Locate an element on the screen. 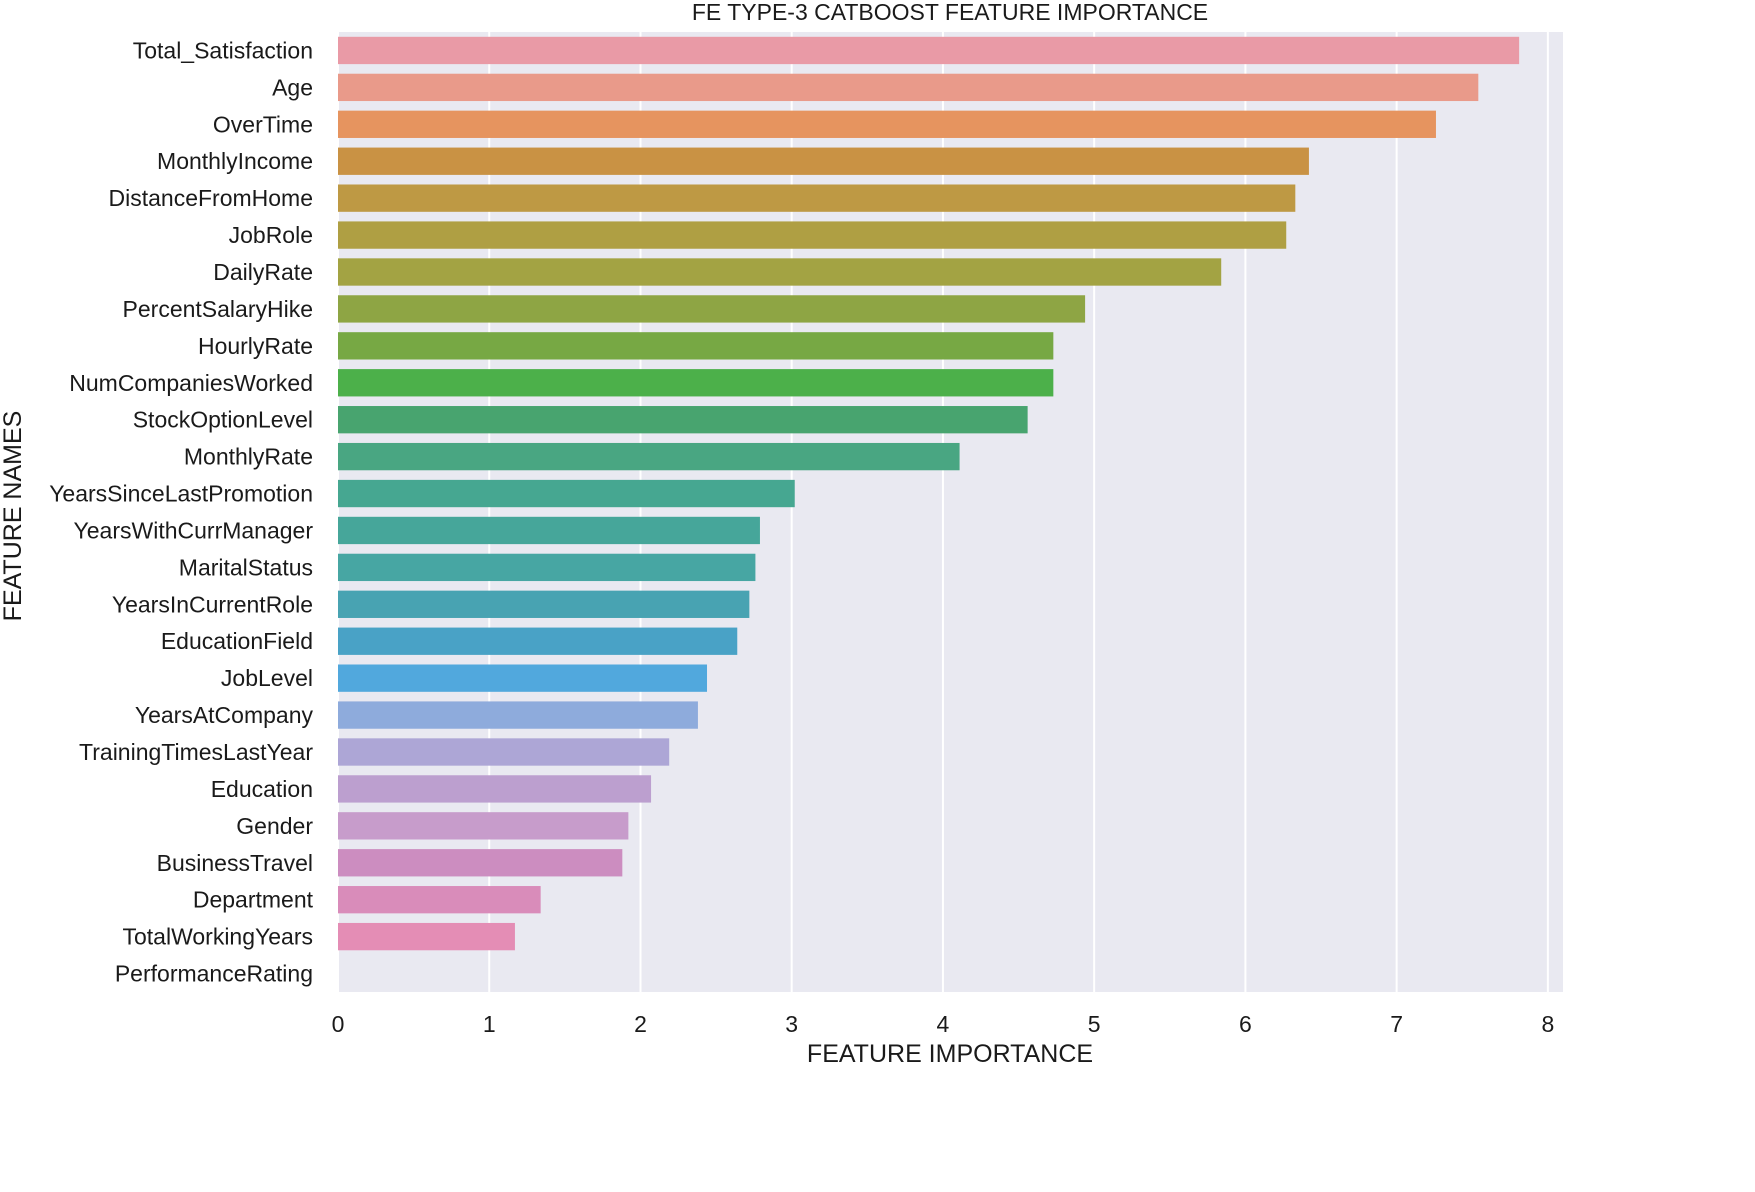  category-label-StockOptionLevel: StockOptionLevel is located at coordinates (223, 420).